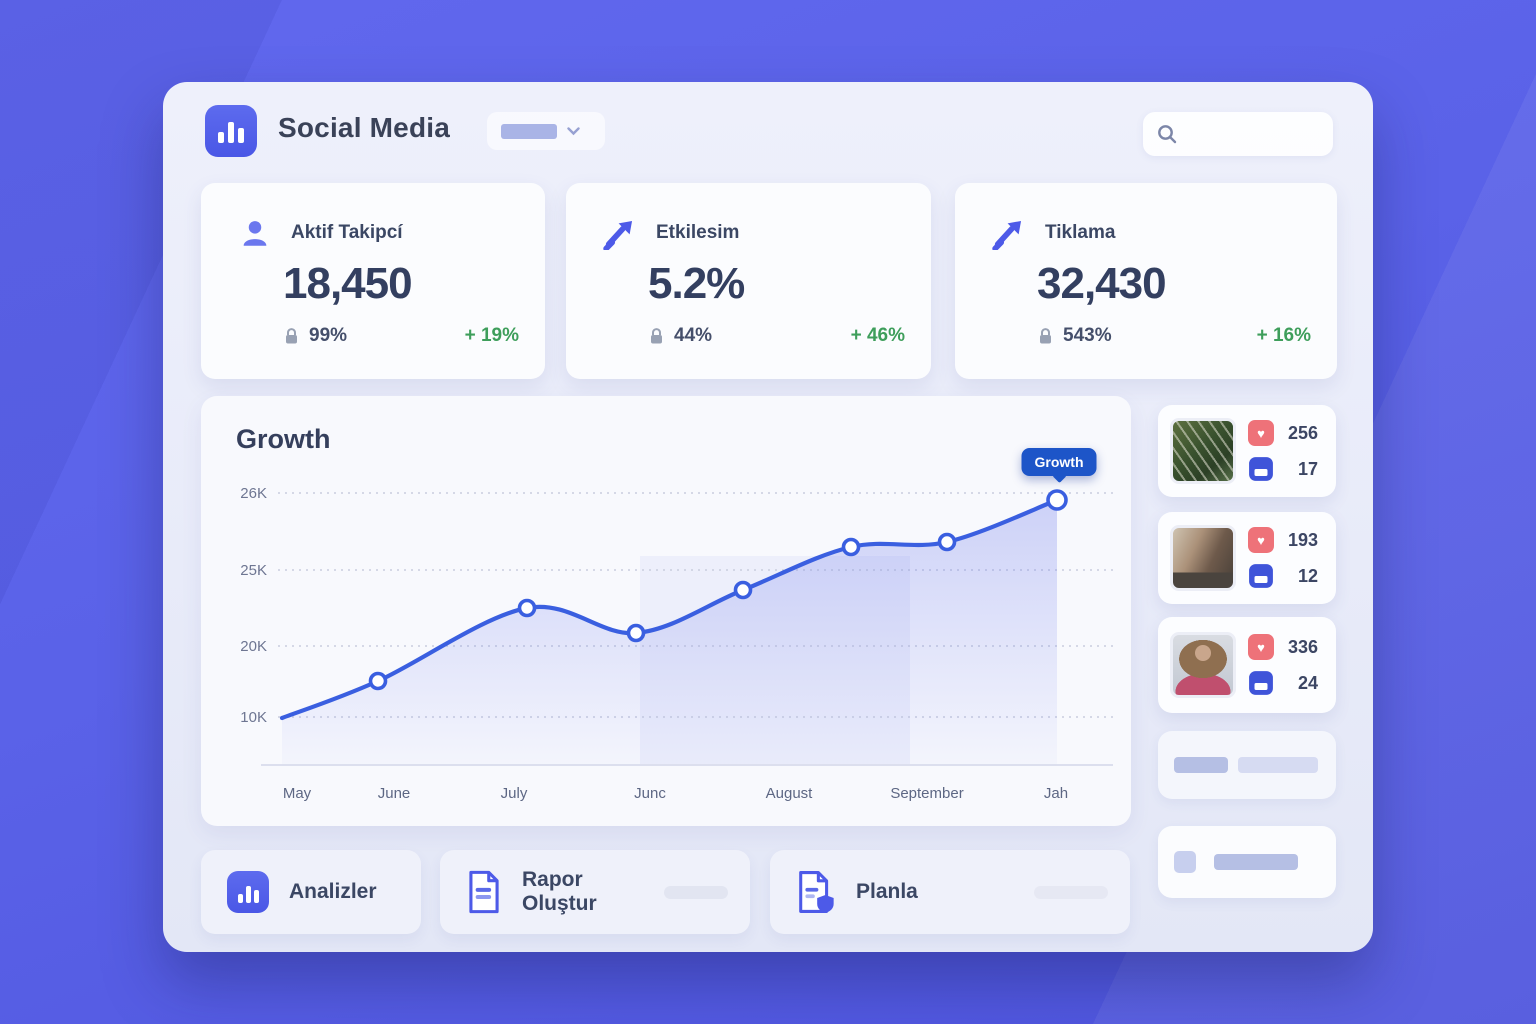  What do you see at coordinates (1308, 575) in the screenshot?
I see `saves-count: 12` at bounding box center [1308, 575].